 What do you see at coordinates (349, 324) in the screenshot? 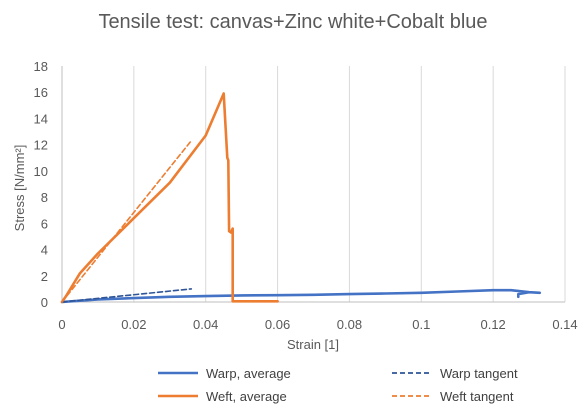
I see `x-tick-label: 0.08` at bounding box center [349, 324].